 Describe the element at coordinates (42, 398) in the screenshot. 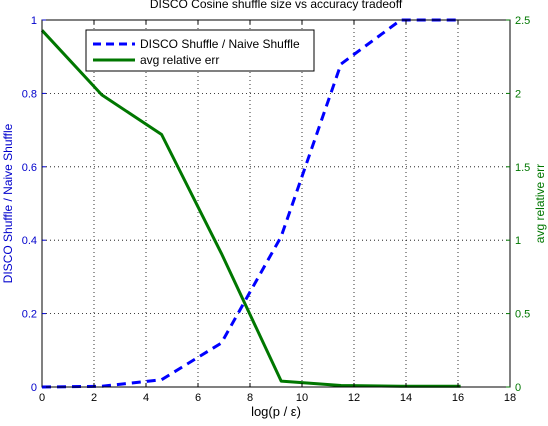

I see `x-tick-label: 0` at that location.